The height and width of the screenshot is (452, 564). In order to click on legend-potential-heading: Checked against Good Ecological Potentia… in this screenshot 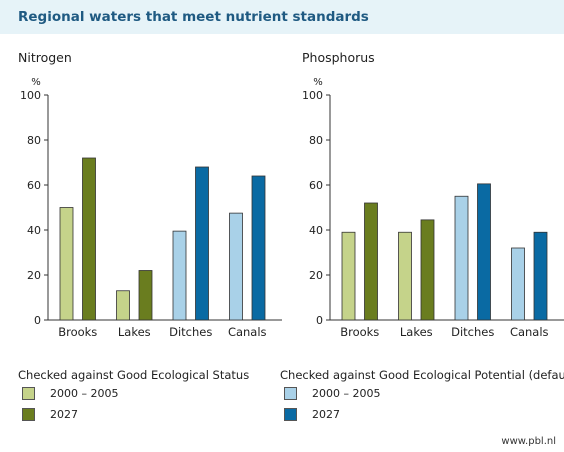, I will do `click(422, 375)`.